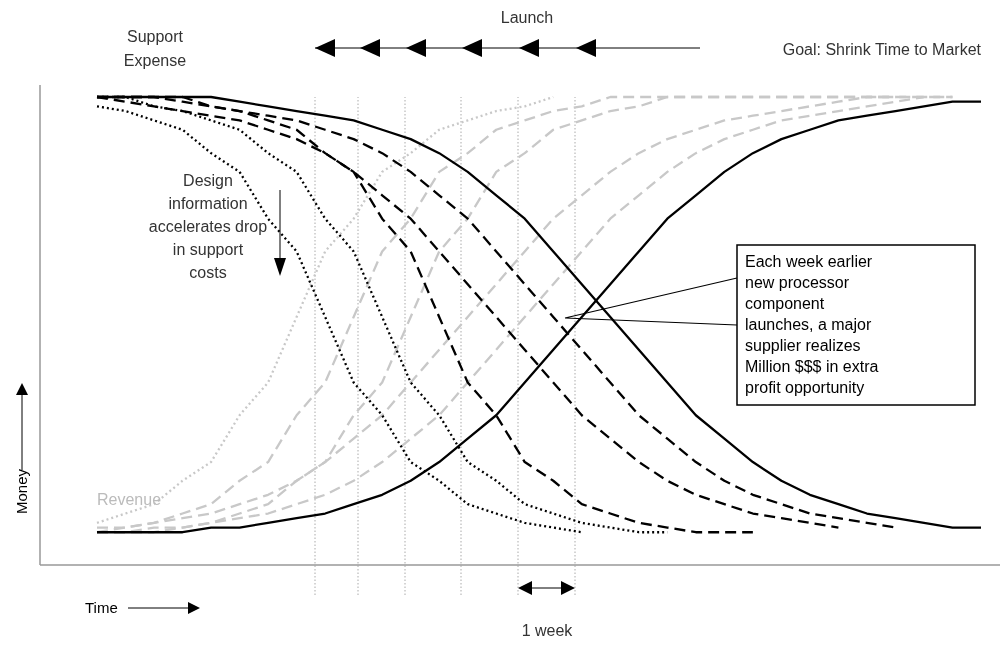 The image size is (1005, 649). What do you see at coordinates (882, 49) in the screenshot?
I see `text: Goal: Shrink Time to Market` at bounding box center [882, 49].